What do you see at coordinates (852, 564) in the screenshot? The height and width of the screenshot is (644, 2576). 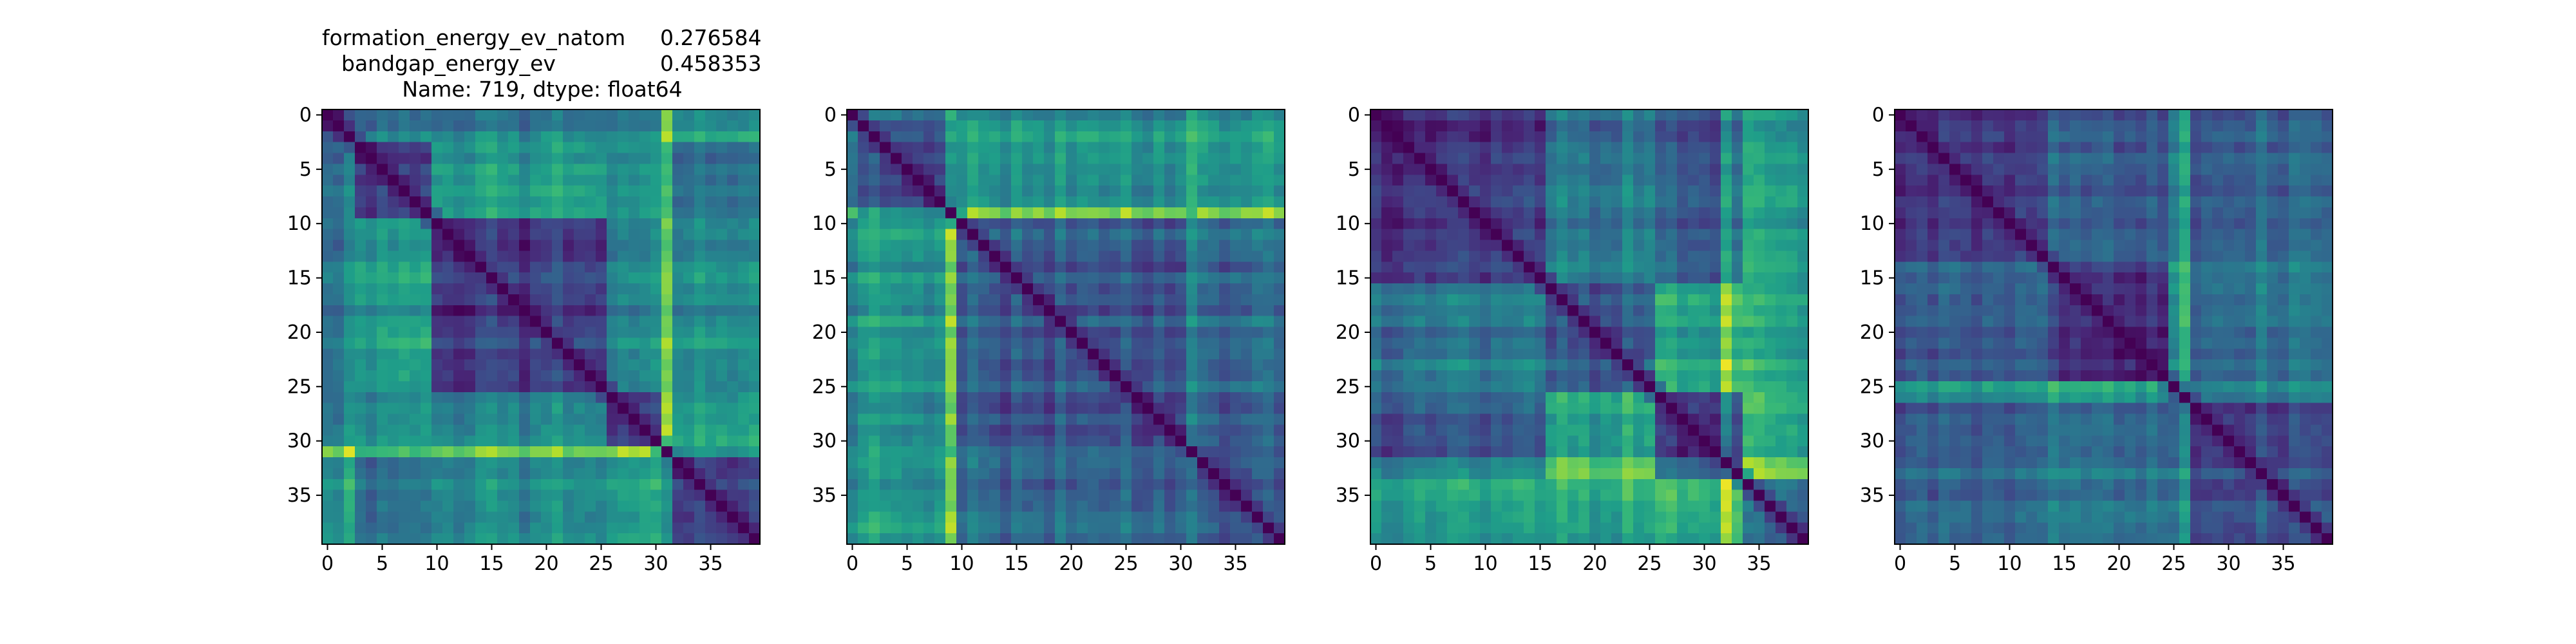 I see `x-tick-label: 0` at bounding box center [852, 564].